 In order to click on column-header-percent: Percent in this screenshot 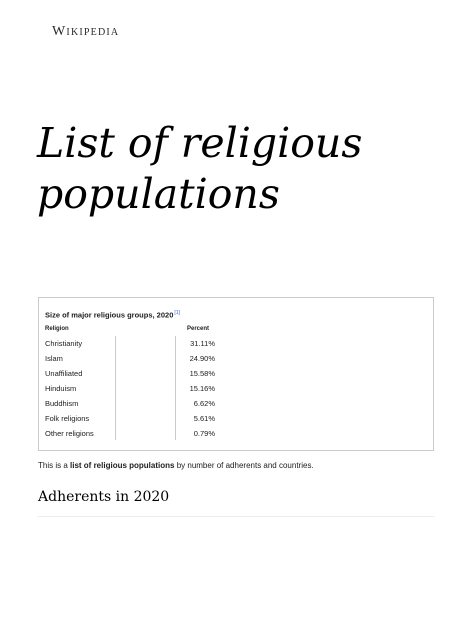, I will do `click(198, 329)`.